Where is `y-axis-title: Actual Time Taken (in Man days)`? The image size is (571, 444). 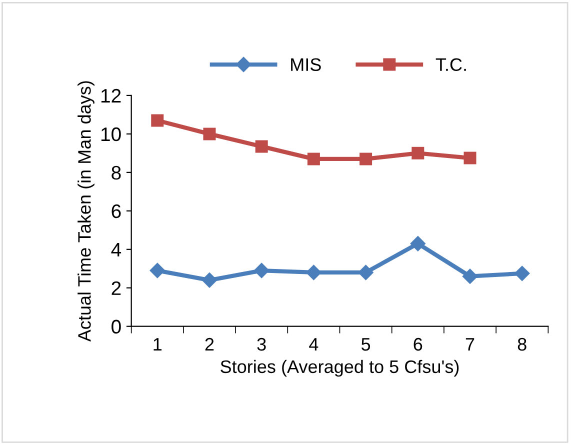
y-axis-title: Actual Time Taken (in Man days) is located at coordinates (86, 211).